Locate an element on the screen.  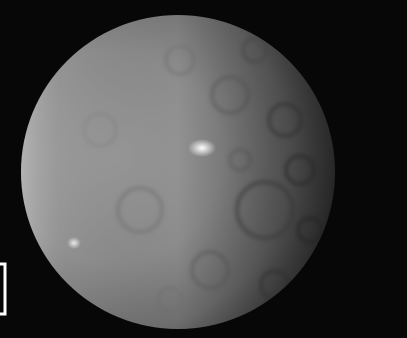
frame-edge is located at coordinates (3, 289).